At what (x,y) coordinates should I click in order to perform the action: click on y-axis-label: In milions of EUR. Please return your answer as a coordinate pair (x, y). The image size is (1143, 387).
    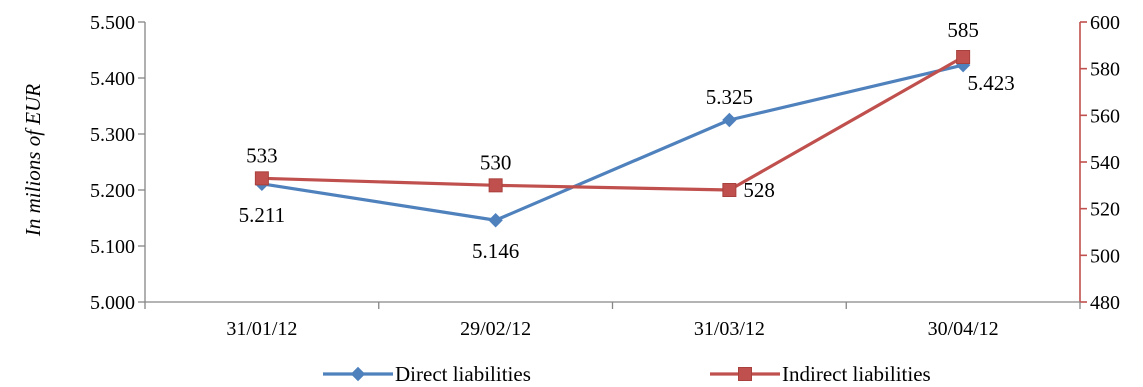
    Looking at the image, I should click on (33, 160).